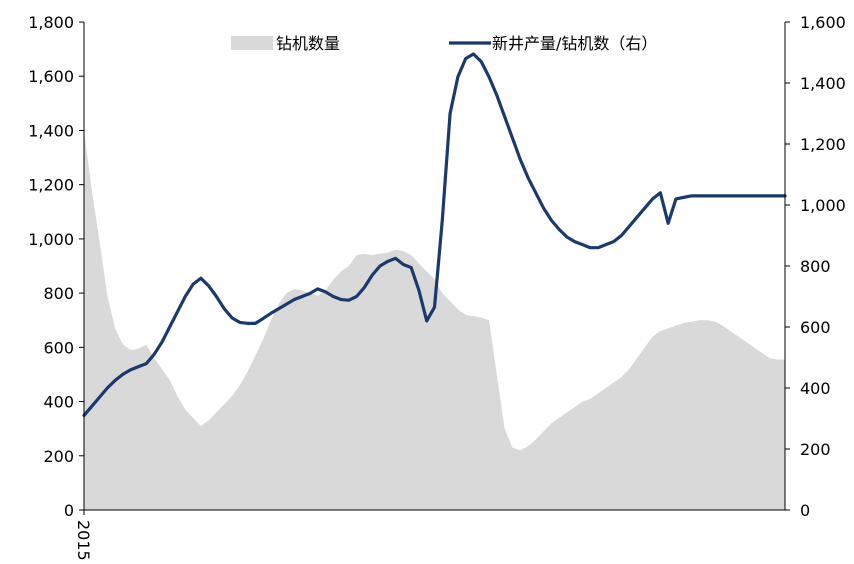 Image resolution: width=854 pixels, height=564 pixels. Describe the element at coordinates (51, 185) in the screenshot. I see `left-tick-label: 1,200` at that location.